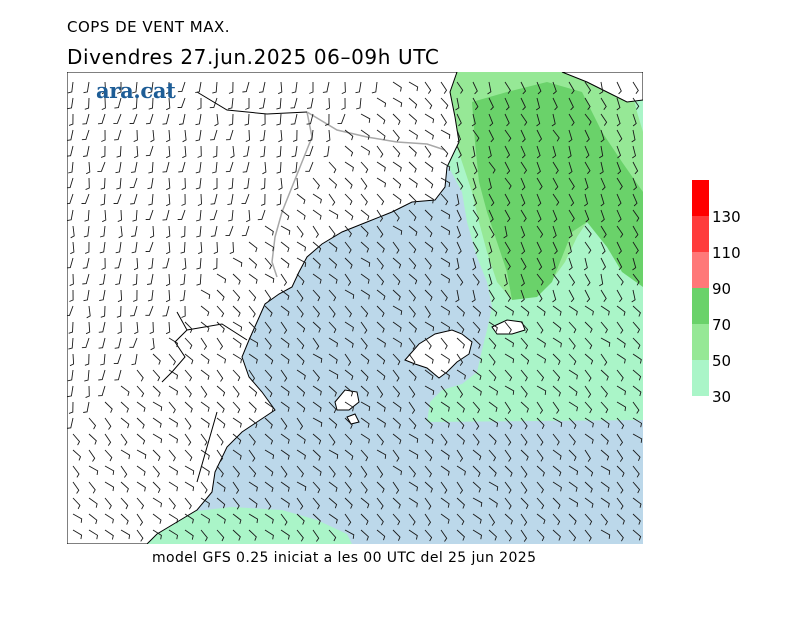 This screenshot has width=800, height=617. Describe the element at coordinates (722, 325) in the screenshot. I see `legend-label: 70` at that location.